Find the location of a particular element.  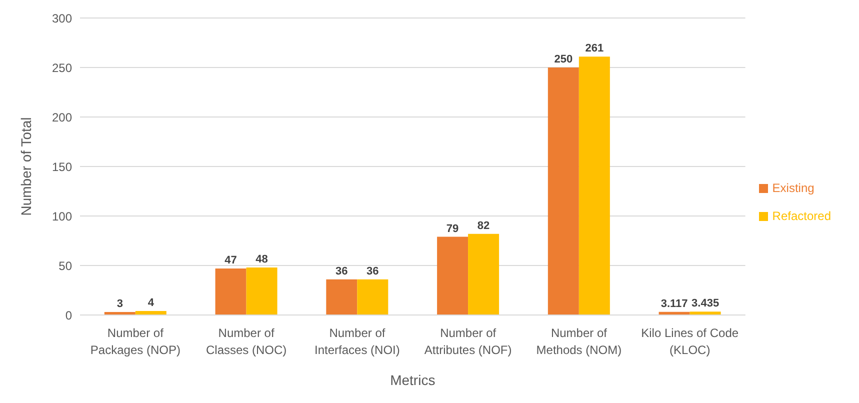

legend-label: Refactored is located at coordinates (801, 215).